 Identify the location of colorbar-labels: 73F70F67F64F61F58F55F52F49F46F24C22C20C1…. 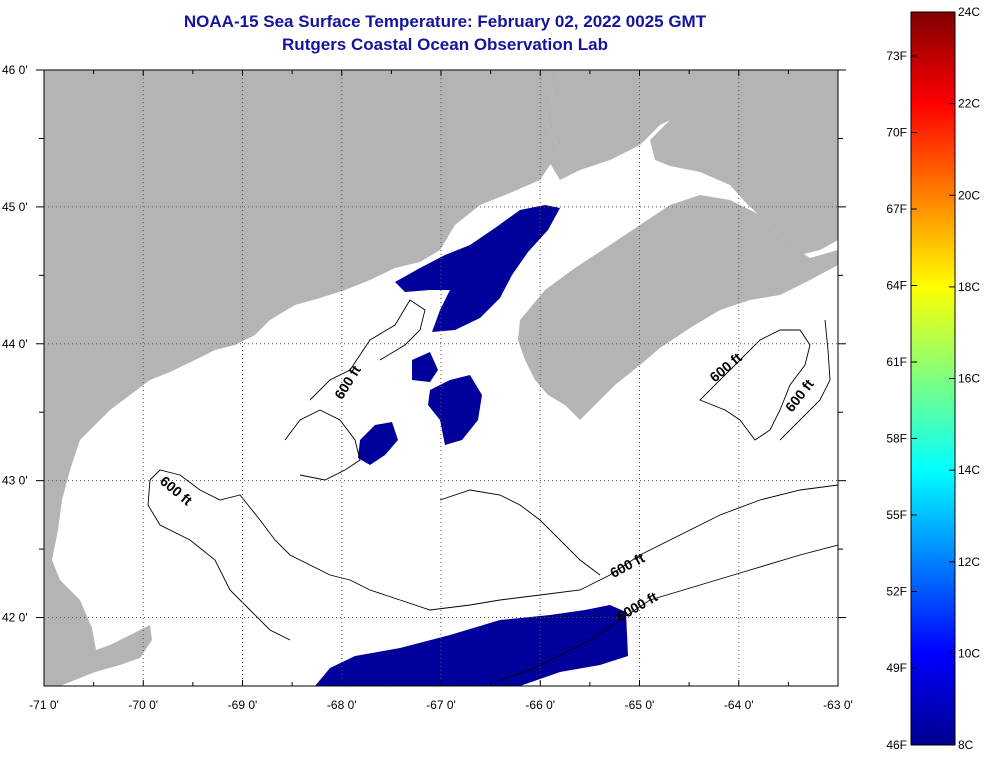
(933, 378).